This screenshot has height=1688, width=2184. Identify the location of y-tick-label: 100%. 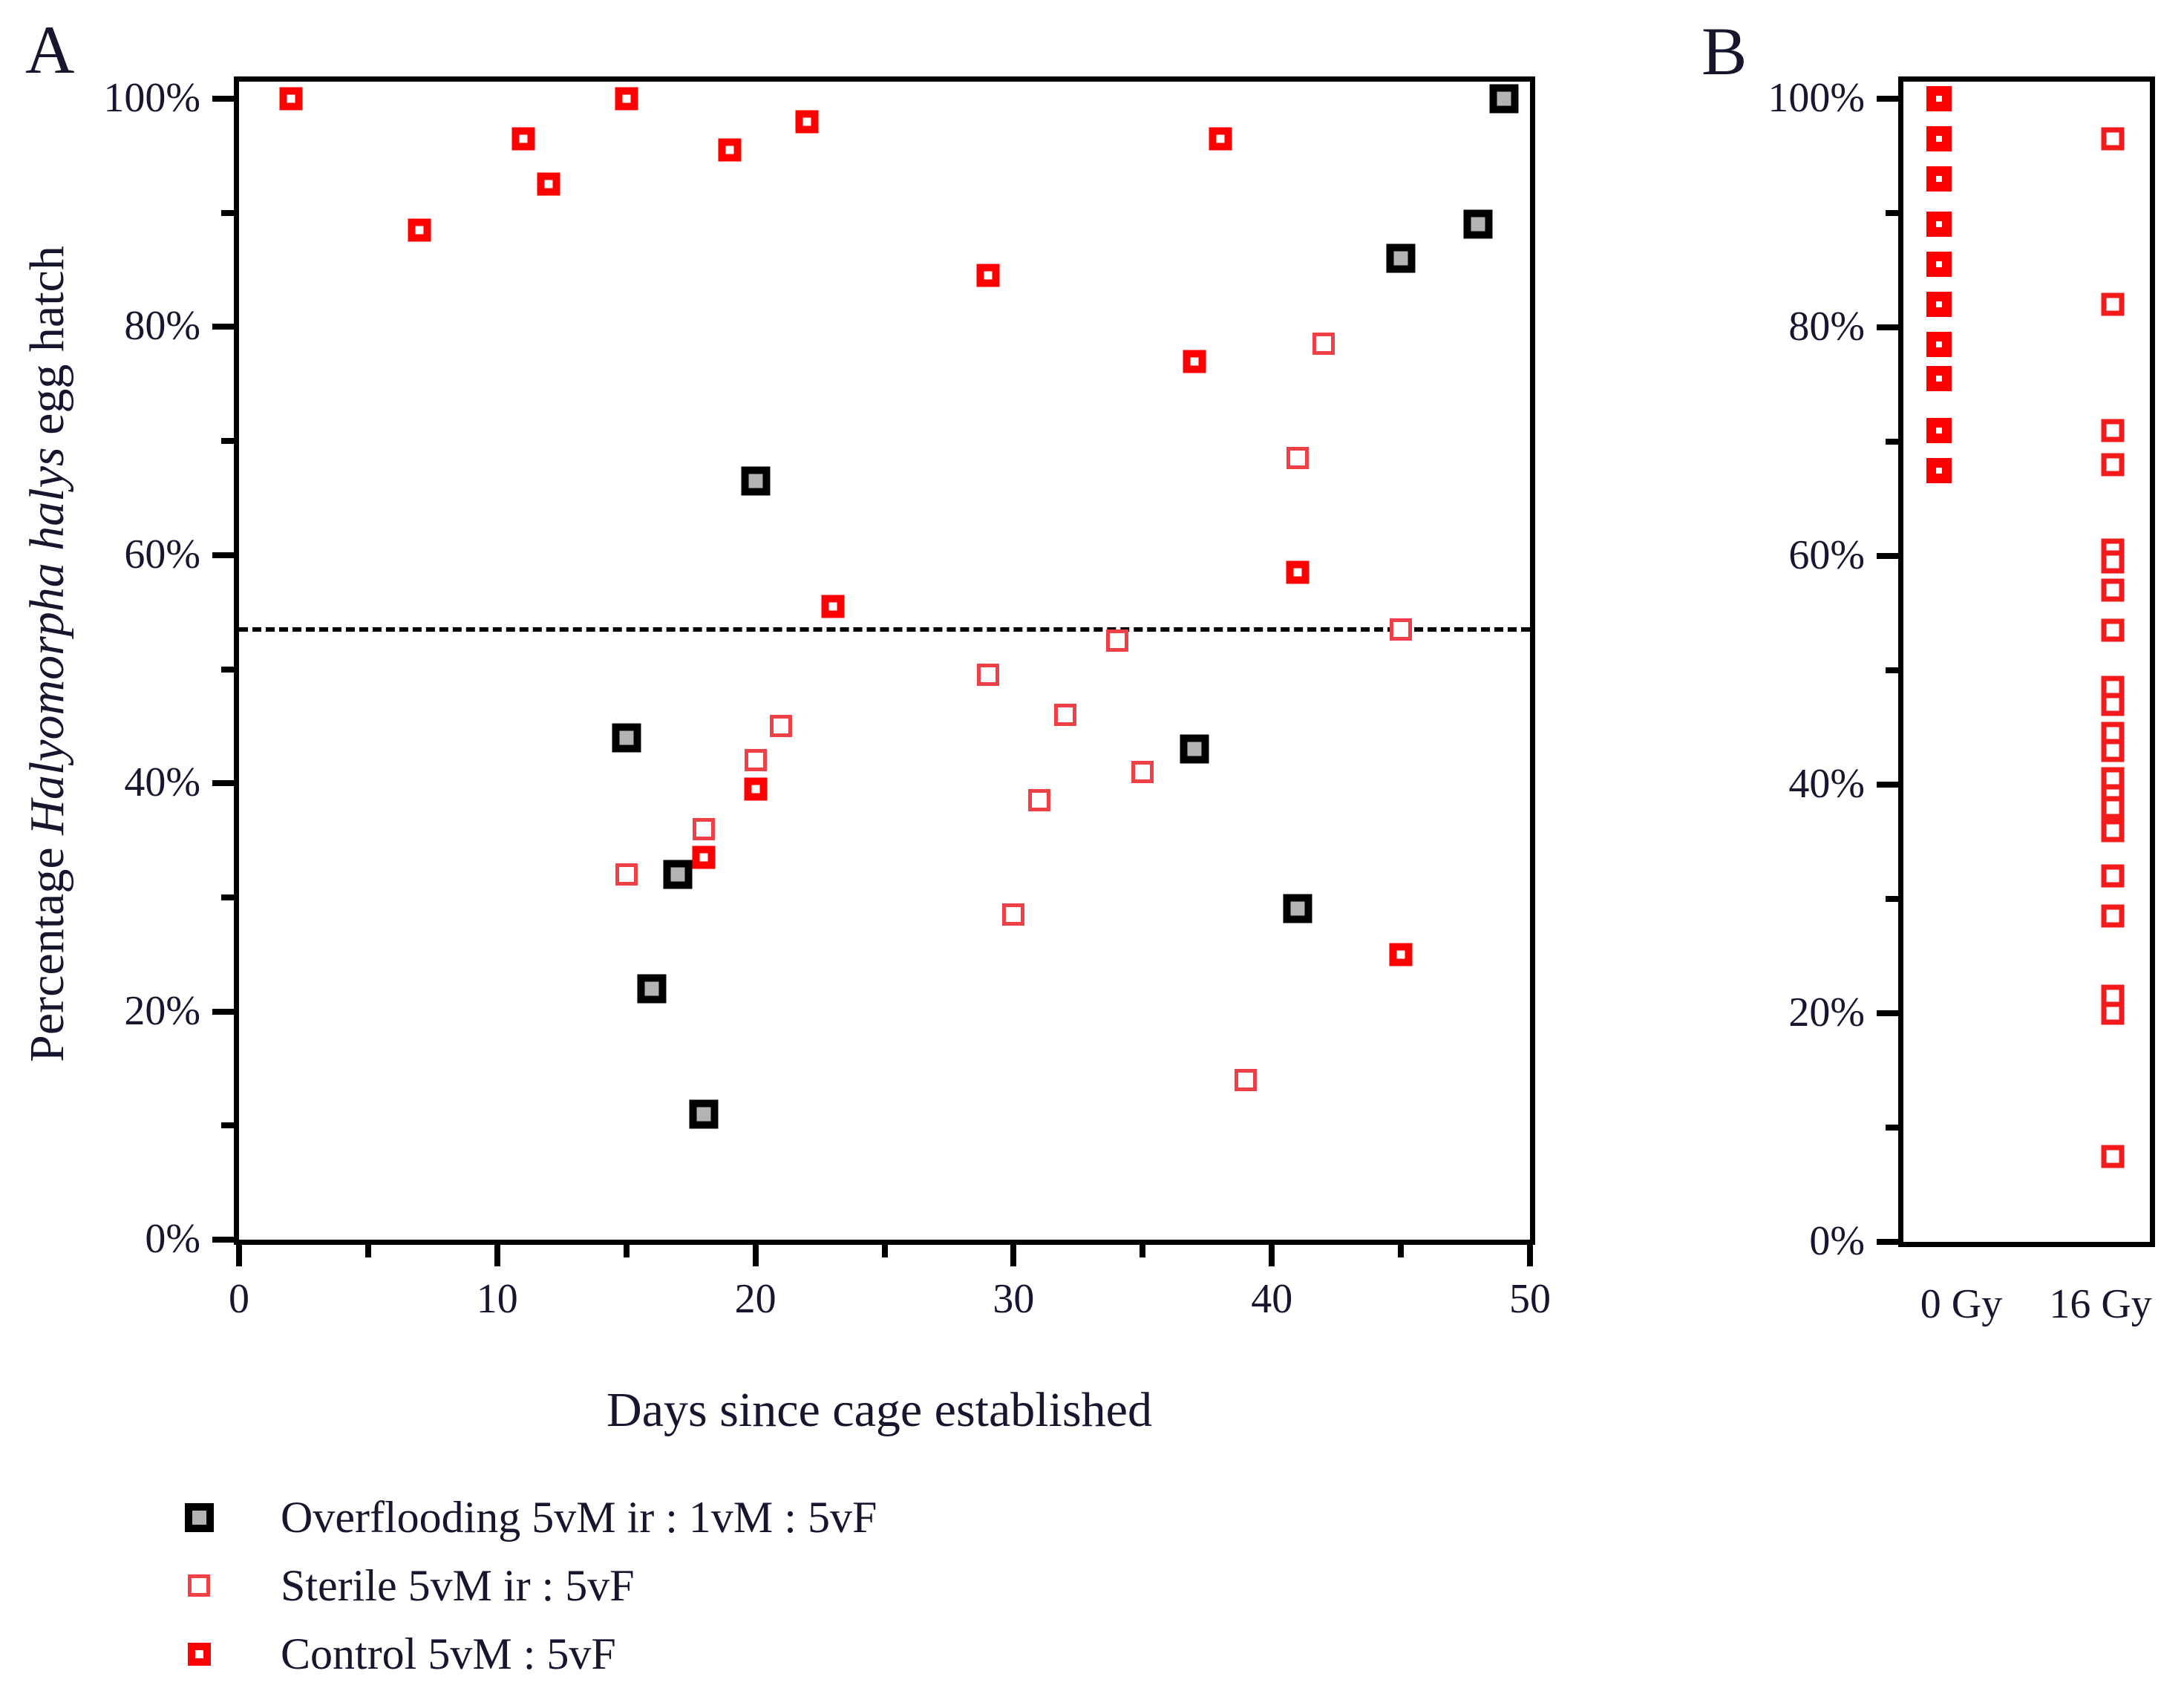
(151, 99).